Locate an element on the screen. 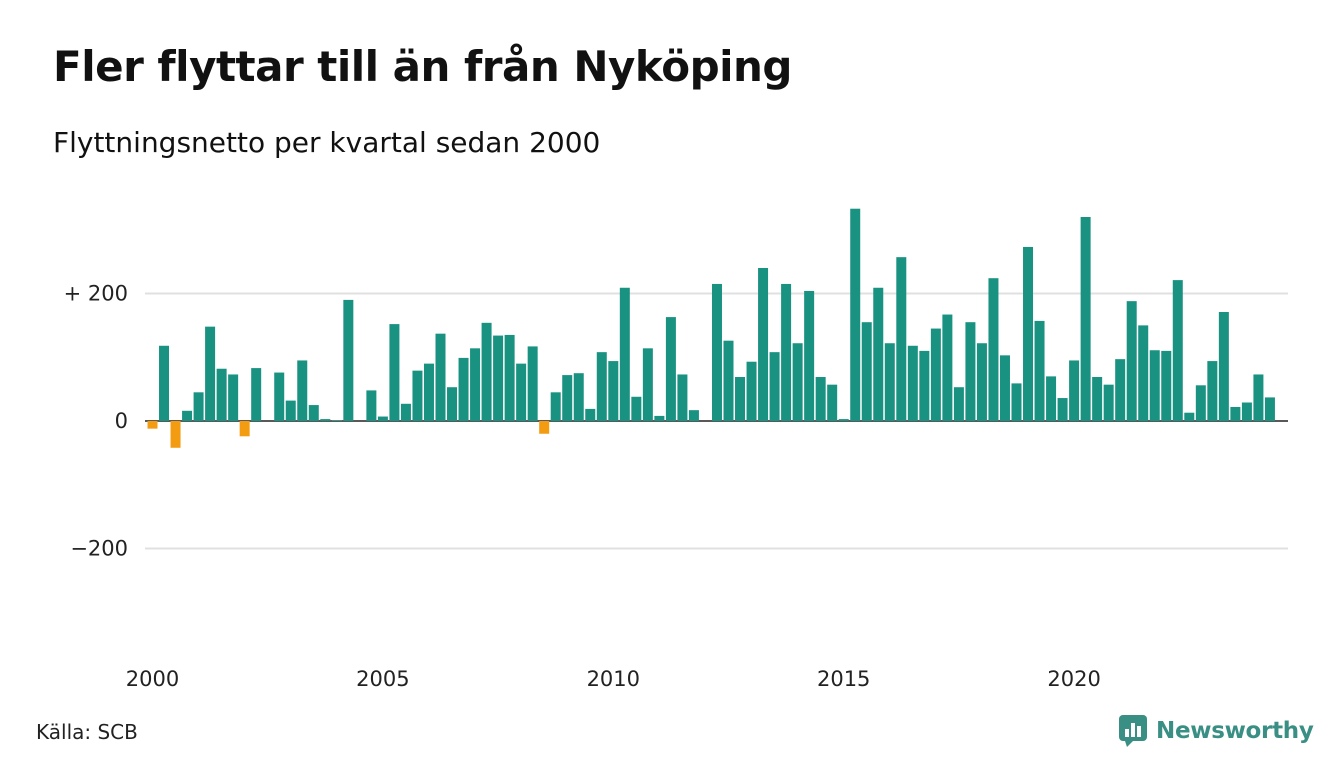 The width and height of the screenshot is (1340, 780). x-tick-label: 2020 is located at coordinates (1073, 679).